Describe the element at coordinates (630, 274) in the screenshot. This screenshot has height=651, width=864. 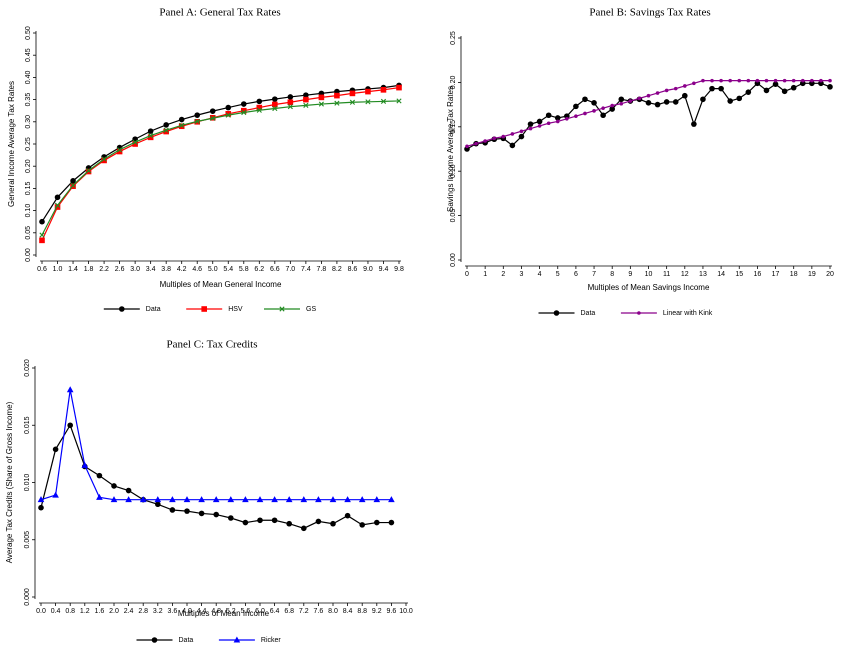
I see `x-tick-label: 9` at that location.